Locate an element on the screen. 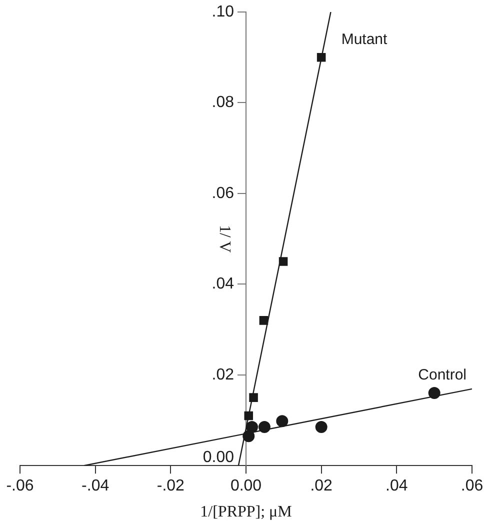  y-axis-title: 1/ V is located at coordinates (225, 239).